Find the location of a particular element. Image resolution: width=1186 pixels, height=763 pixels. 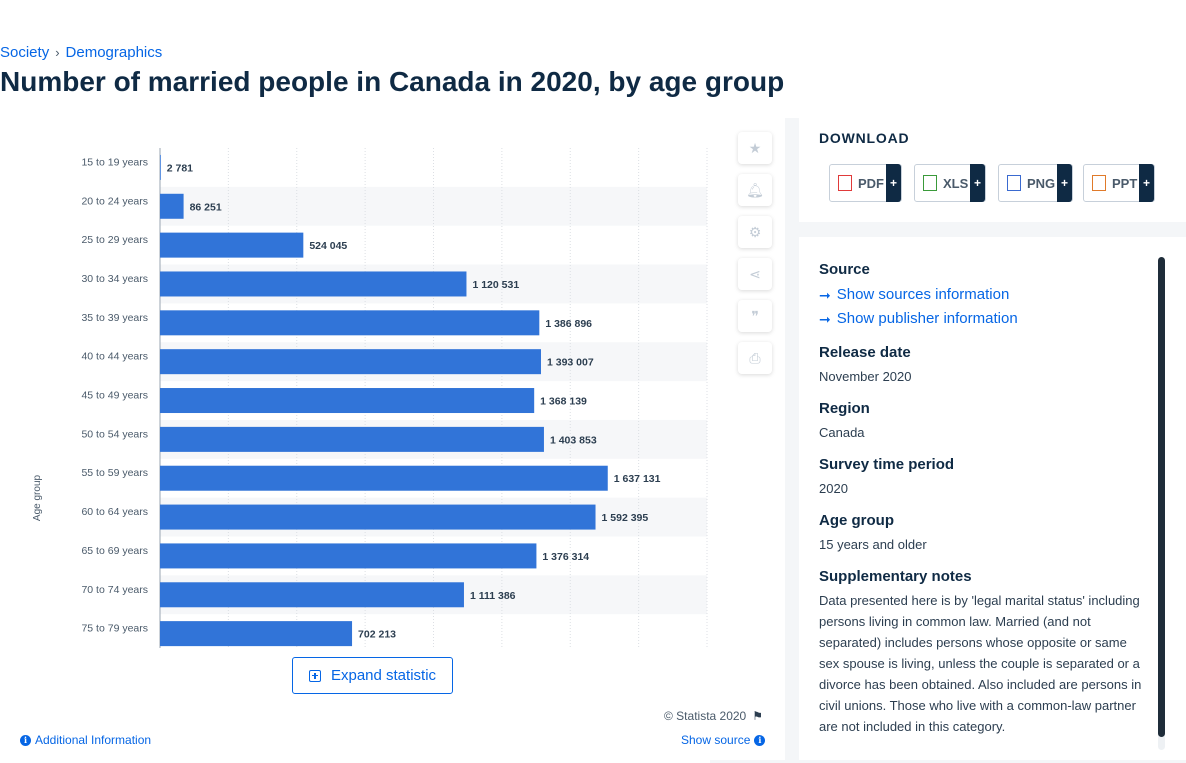

data-label: 1 592 395 is located at coordinates (625, 518).